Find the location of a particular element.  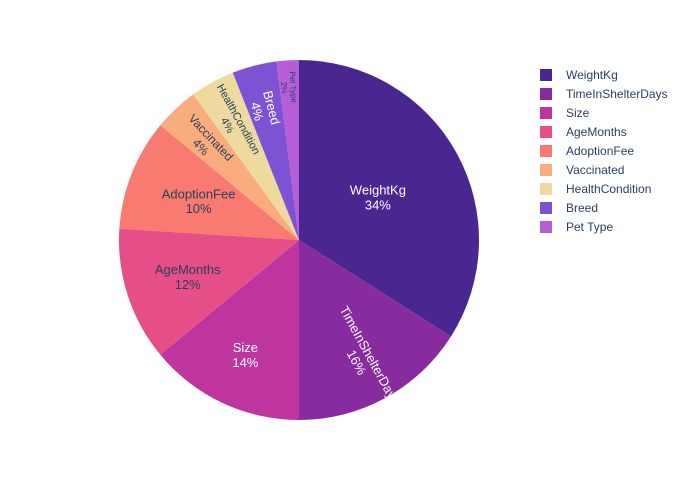

slice-label-adoptionfee: AdoptionFee 10% is located at coordinates (199, 201).